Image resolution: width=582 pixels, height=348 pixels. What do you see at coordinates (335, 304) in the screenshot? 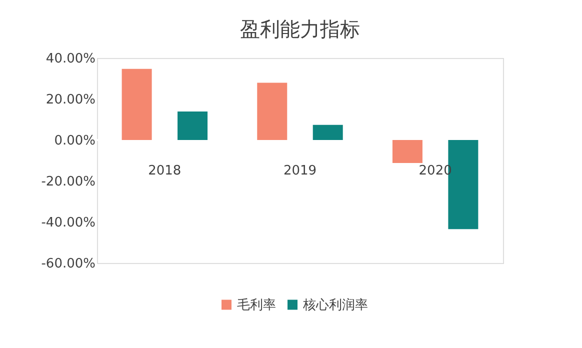
I see `legend-label: 核心利润率` at bounding box center [335, 304].